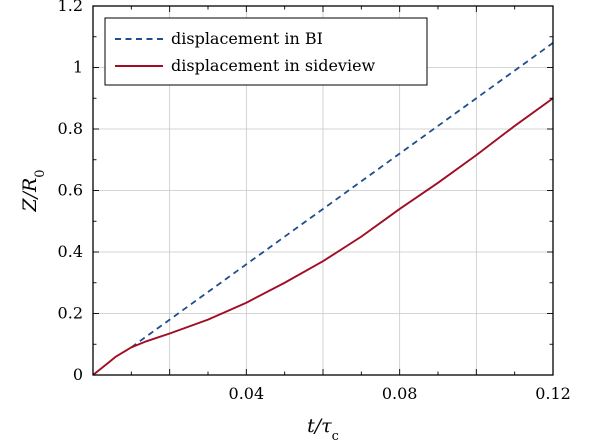 The height and width of the screenshot is (442, 595). Describe the element at coordinates (273, 65) in the screenshot. I see `legend-entry-label: displacement in sideview` at that location.